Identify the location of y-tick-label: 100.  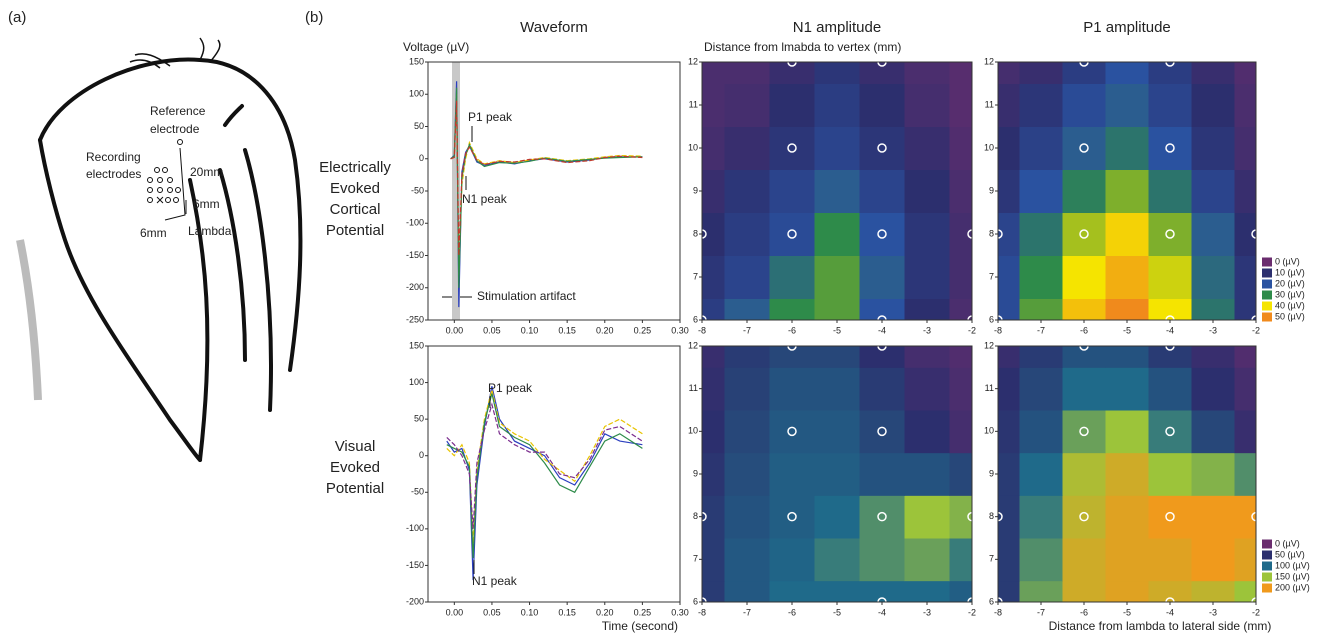
(416, 94).